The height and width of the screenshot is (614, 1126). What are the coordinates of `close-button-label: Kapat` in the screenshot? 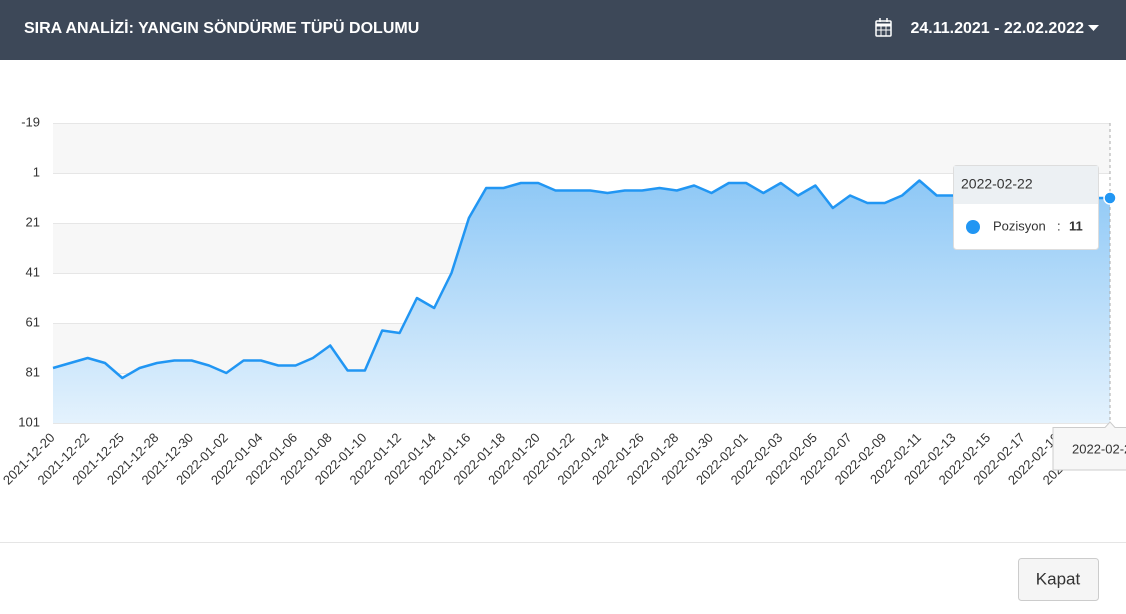 It's located at (1058, 578).